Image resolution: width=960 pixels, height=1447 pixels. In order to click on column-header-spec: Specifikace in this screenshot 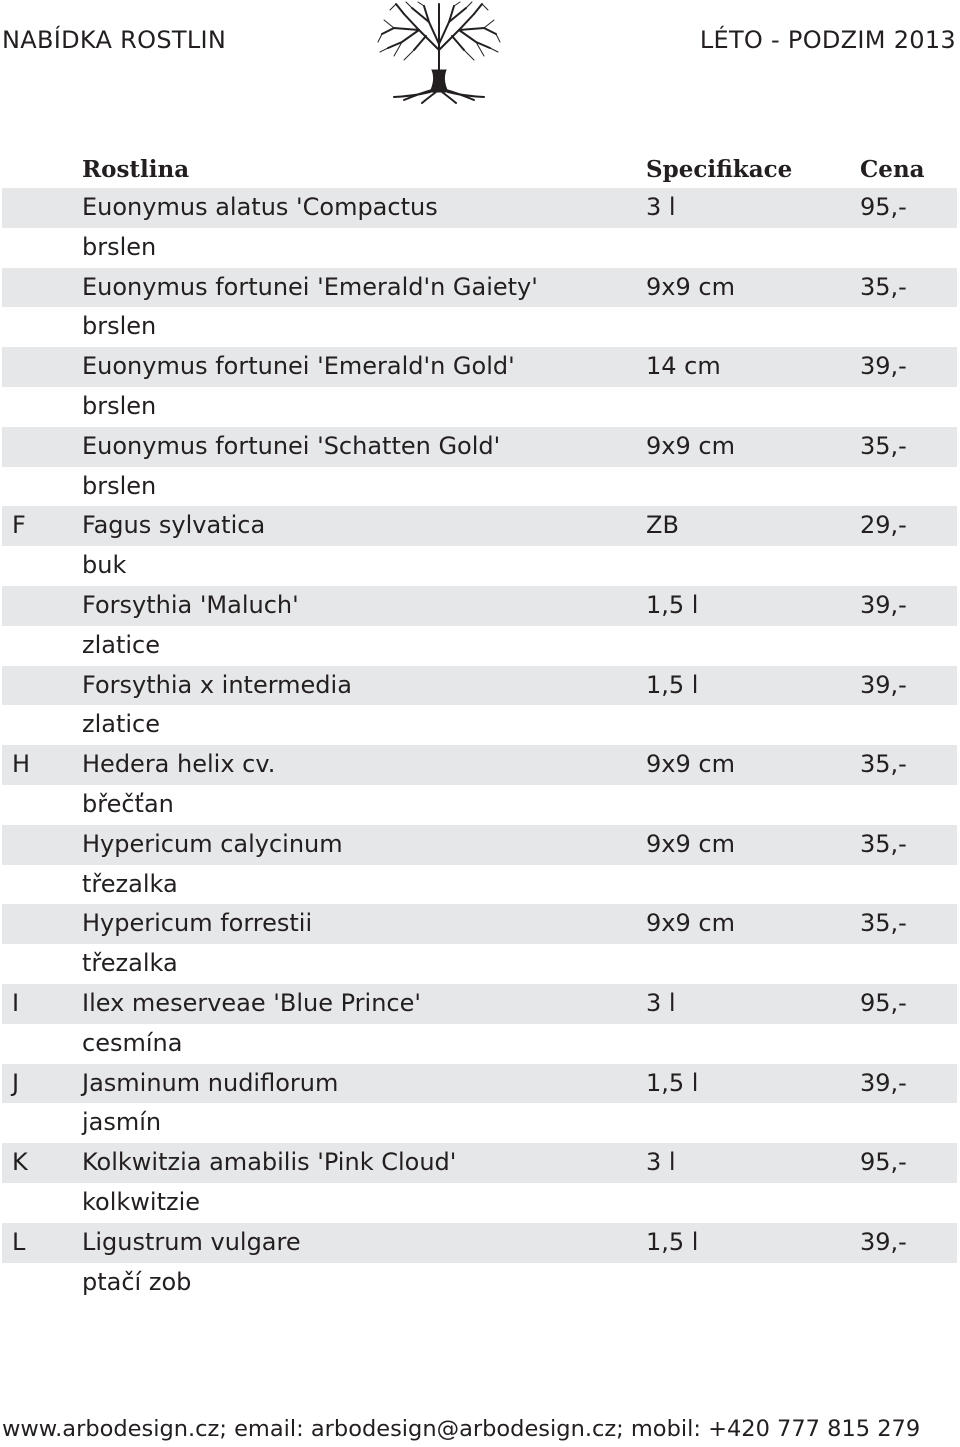, I will do `click(719, 169)`.